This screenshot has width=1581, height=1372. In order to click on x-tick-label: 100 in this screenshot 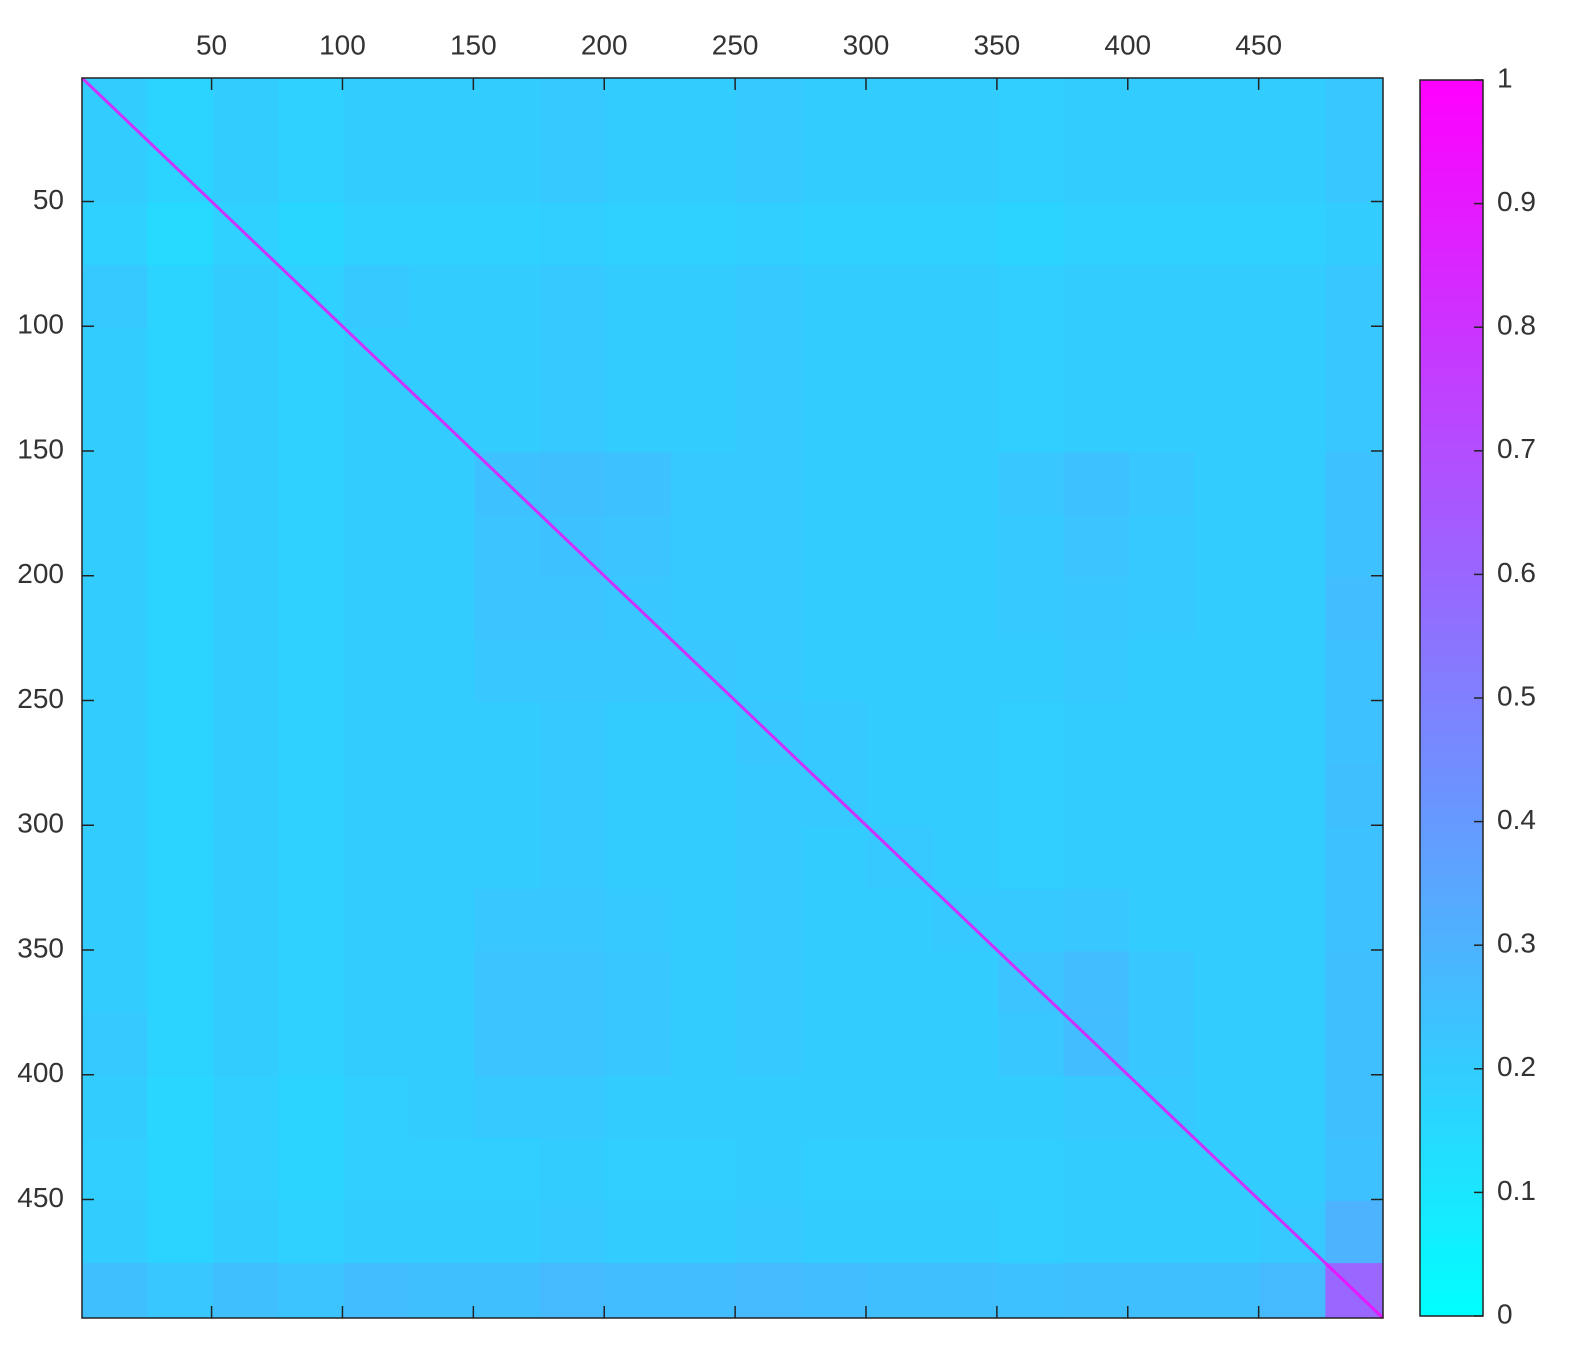, I will do `click(342, 44)`.